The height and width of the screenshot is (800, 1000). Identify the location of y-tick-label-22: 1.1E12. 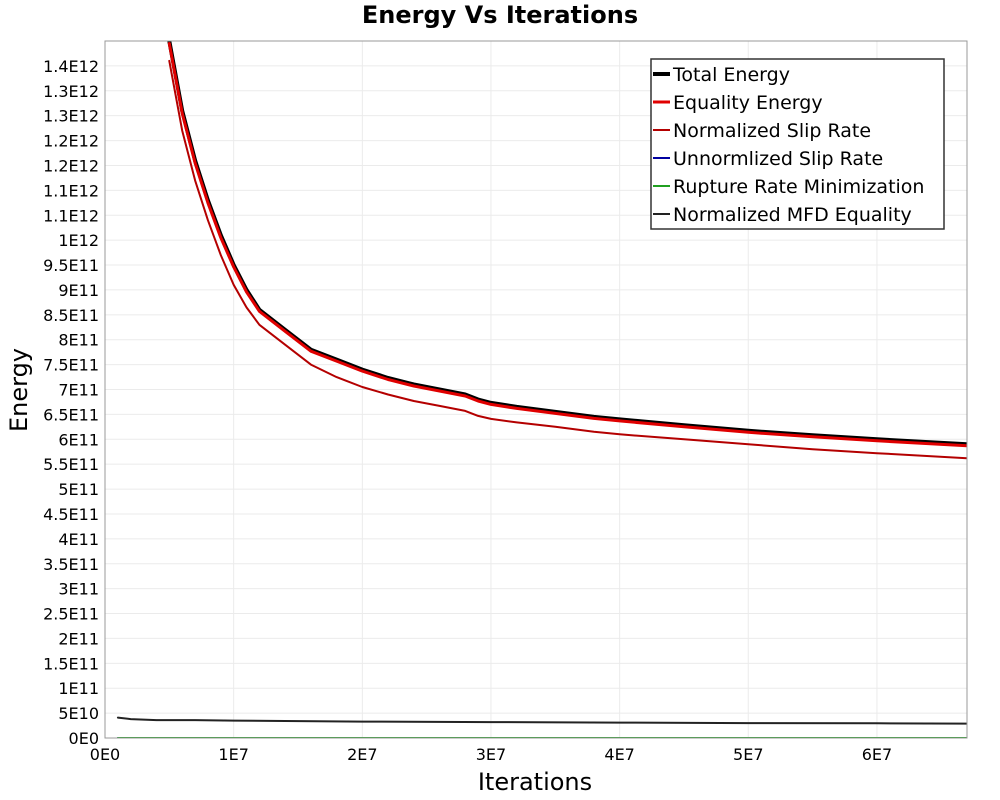
(71, 190).